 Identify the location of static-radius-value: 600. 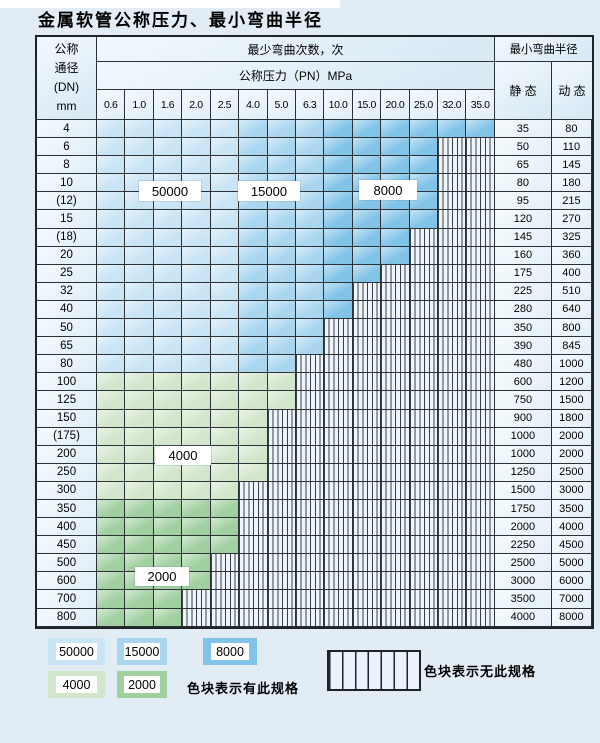
(523, 382).